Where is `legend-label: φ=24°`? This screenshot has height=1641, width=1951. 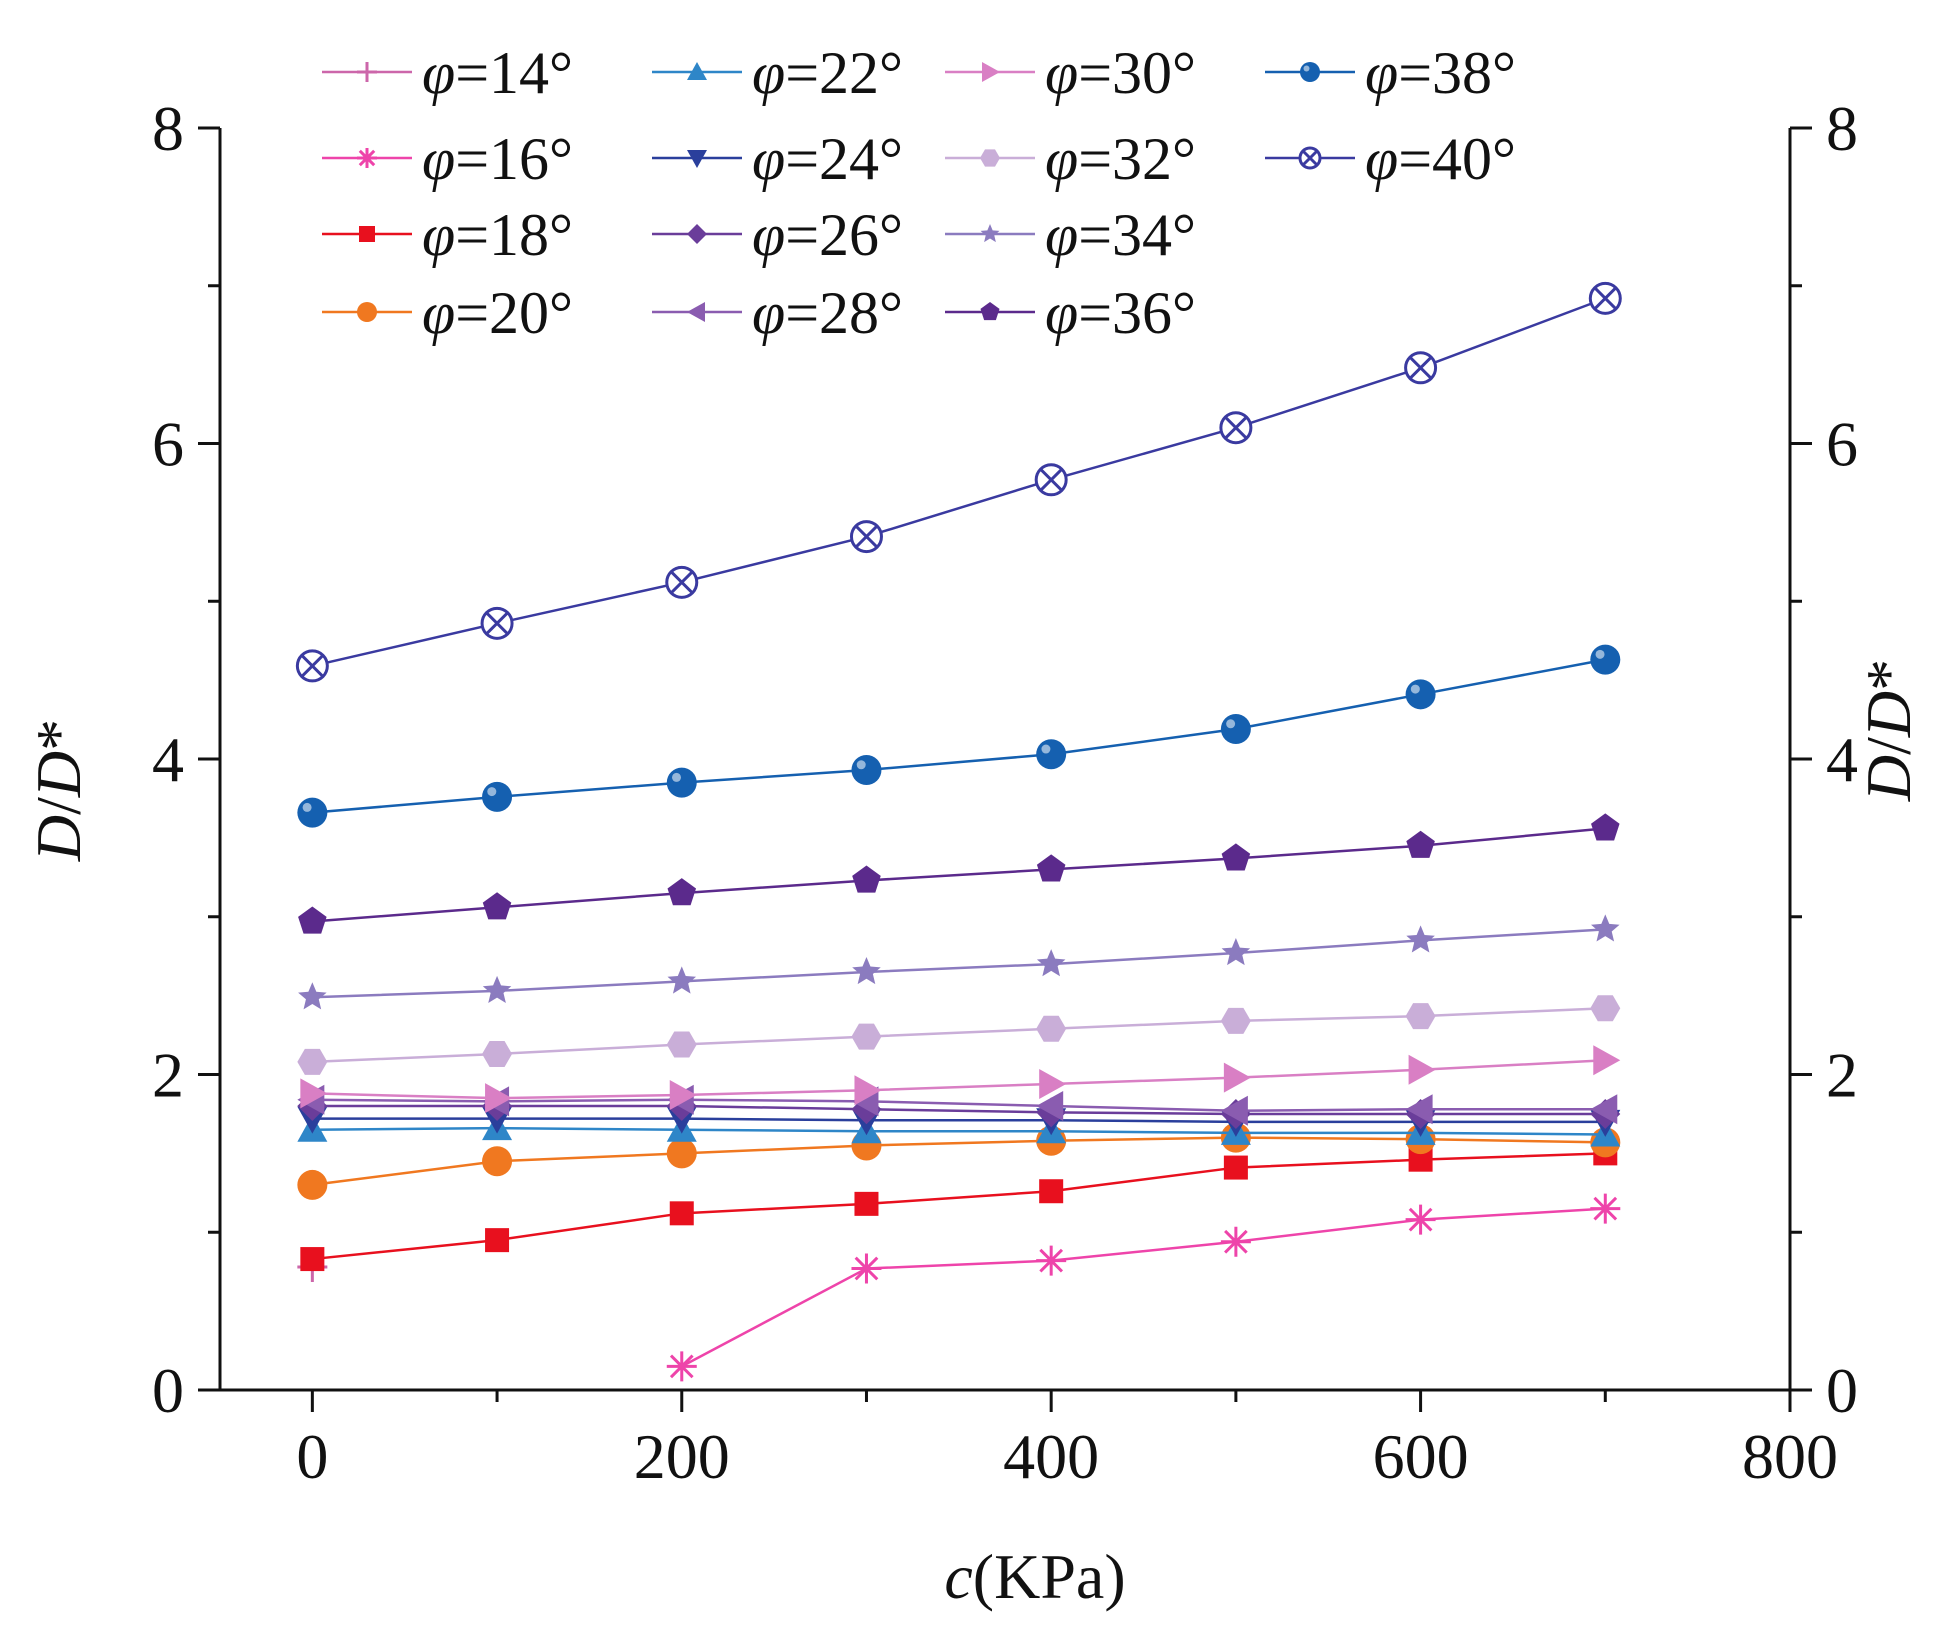
legend-label: φ=24° is located at coordinates (827, 159).